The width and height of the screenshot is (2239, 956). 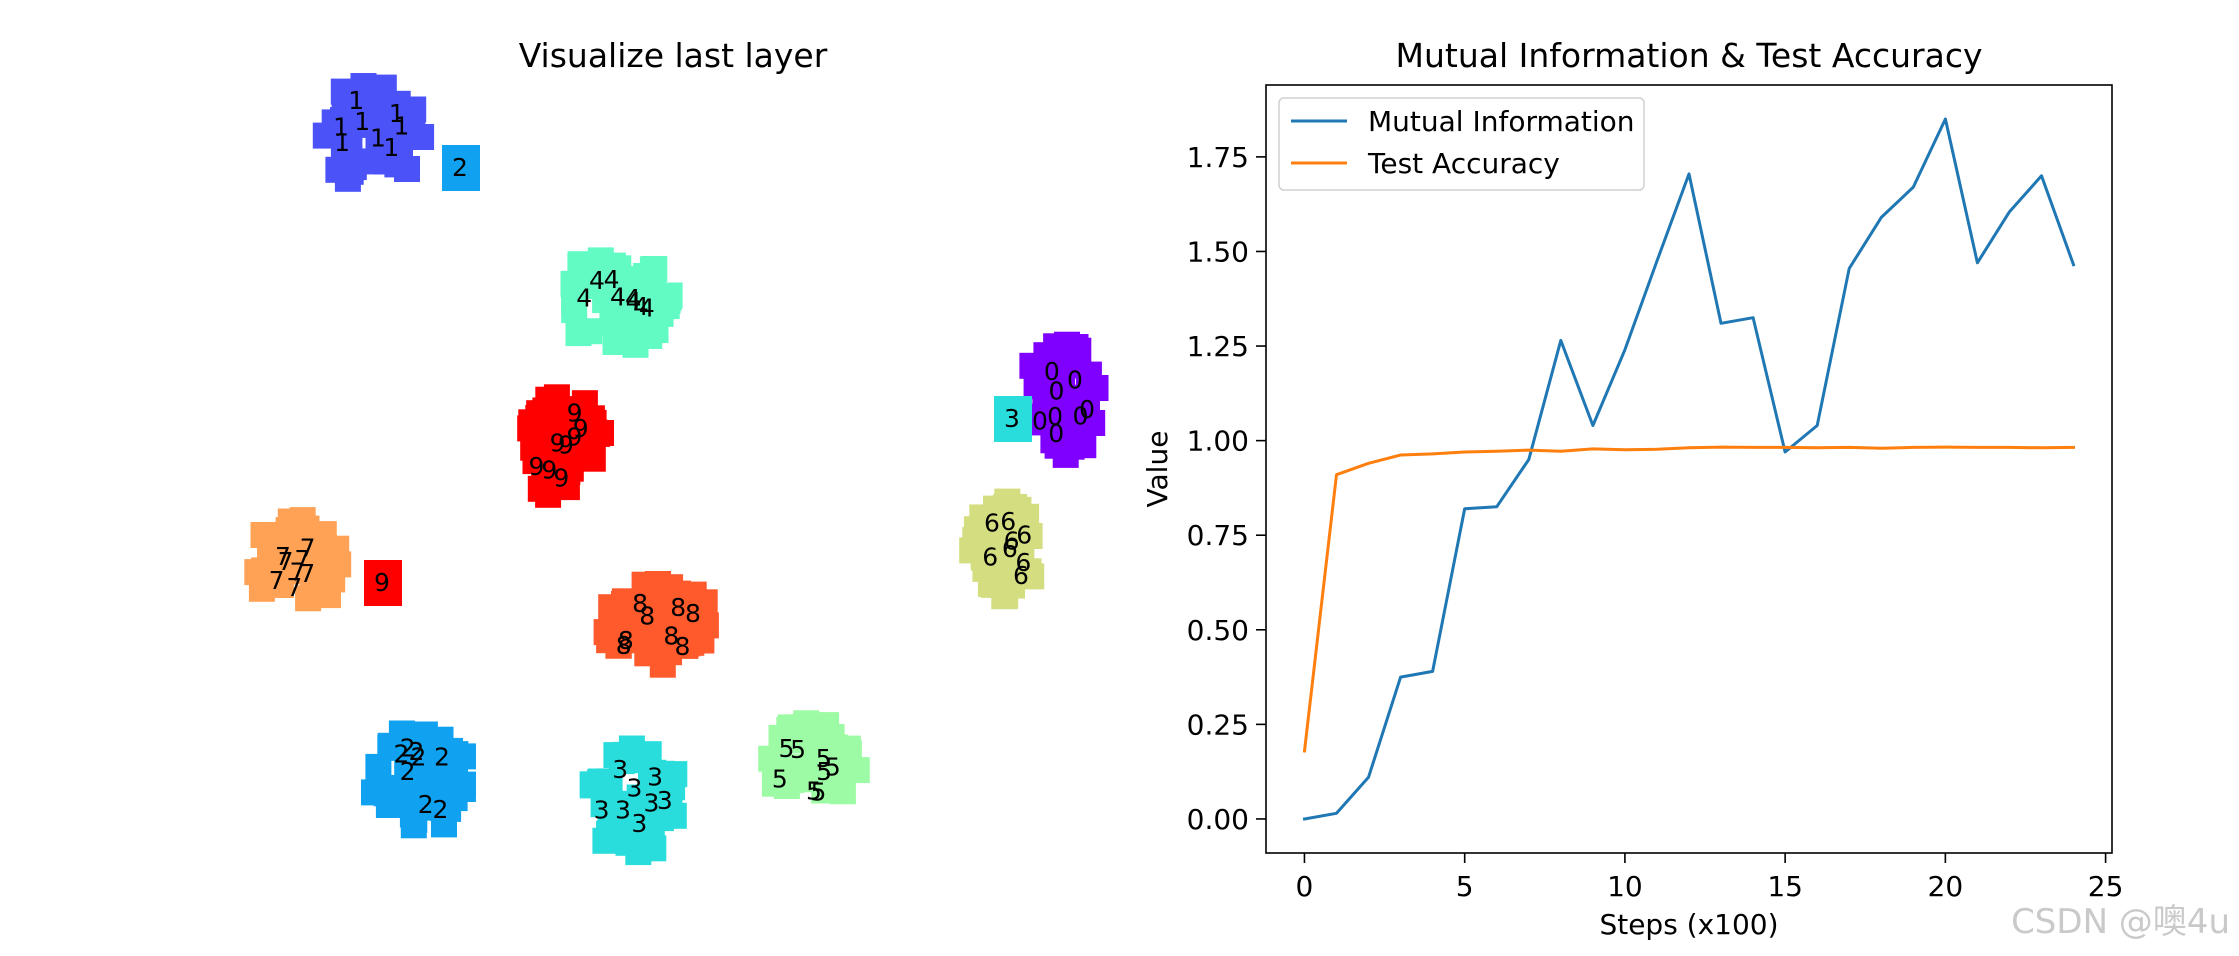 I want to click on legend-label-mutual-information: Mutual Information, so click(x=1501, y=121).